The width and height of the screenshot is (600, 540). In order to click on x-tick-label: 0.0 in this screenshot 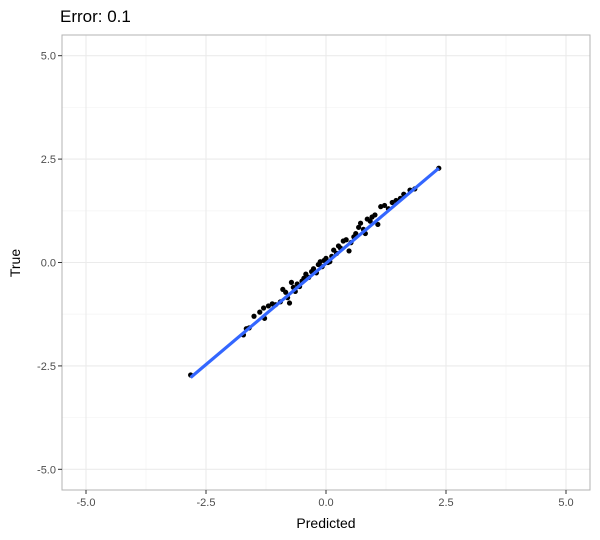, I will do `click(325, 503)`.